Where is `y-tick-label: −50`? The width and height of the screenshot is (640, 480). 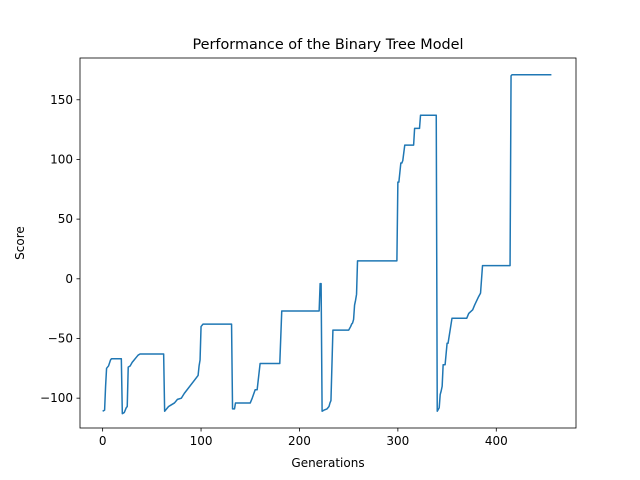 y-tick-label: −50 is located at coordinates (60, 338).